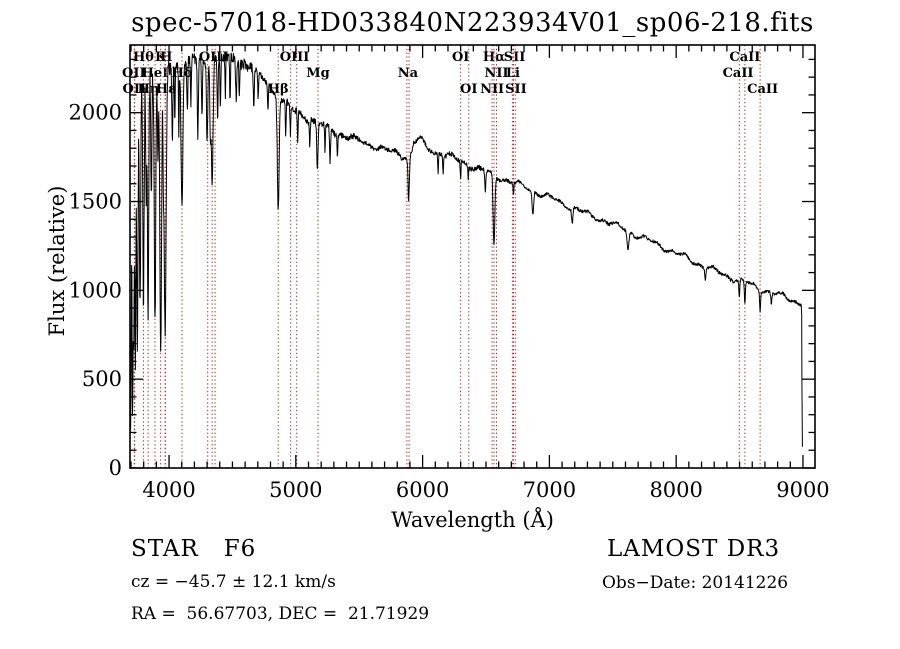  What do you see at coordinates (295, 490) in the screenshot?
I see `x-tick-label: 5000` at bounding box center [295, 490].